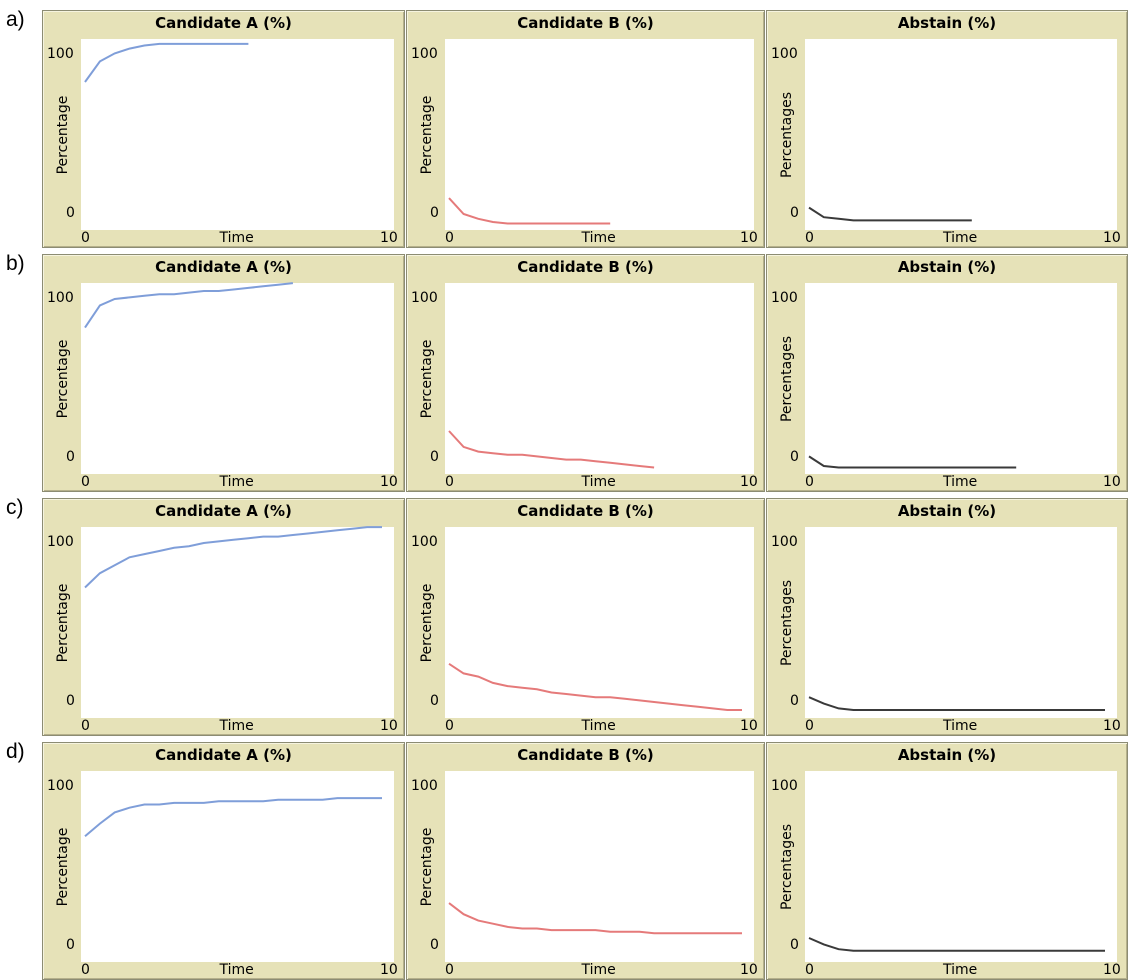 This screenshot has height=980, width=1130. What do you see at coordinates (15, 751) in the screenshot?
I see `row-label: d)` at bounding box center [15, 751].